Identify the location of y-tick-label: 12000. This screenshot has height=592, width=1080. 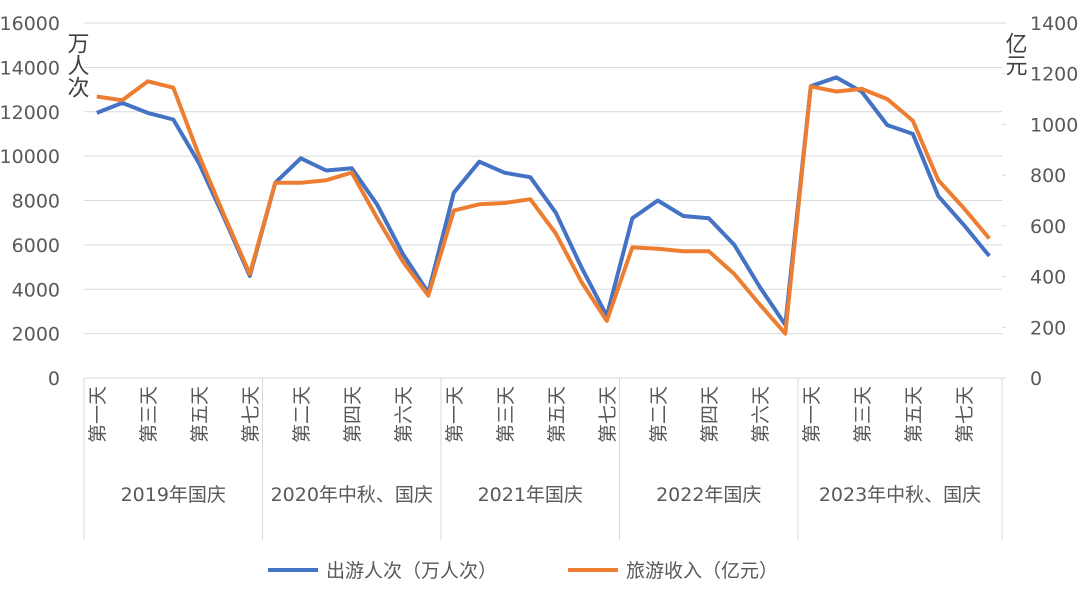
(30, 113).